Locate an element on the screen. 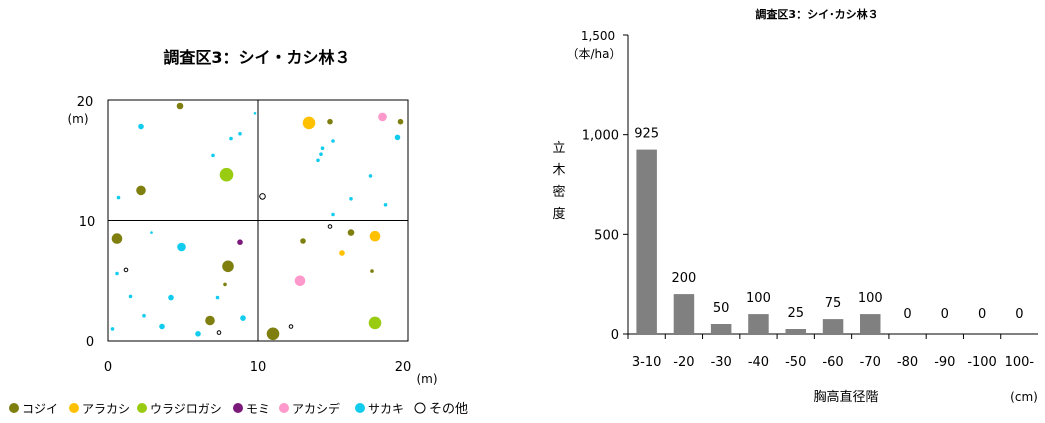 The image size is (1045, 423). bar-data-label: 25 is located at coordinates (795, 313).